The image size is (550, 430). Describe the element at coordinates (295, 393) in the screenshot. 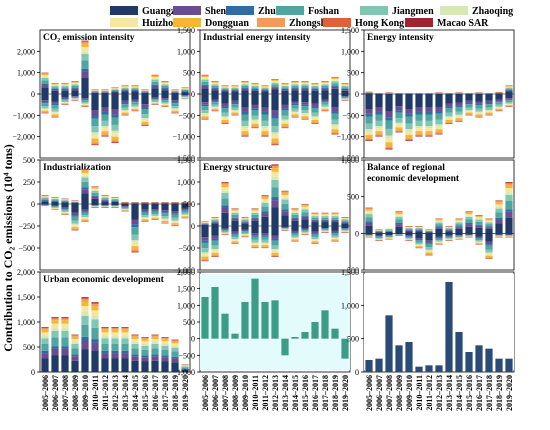

I see `x-tick-label: 2014–2015` at that location.